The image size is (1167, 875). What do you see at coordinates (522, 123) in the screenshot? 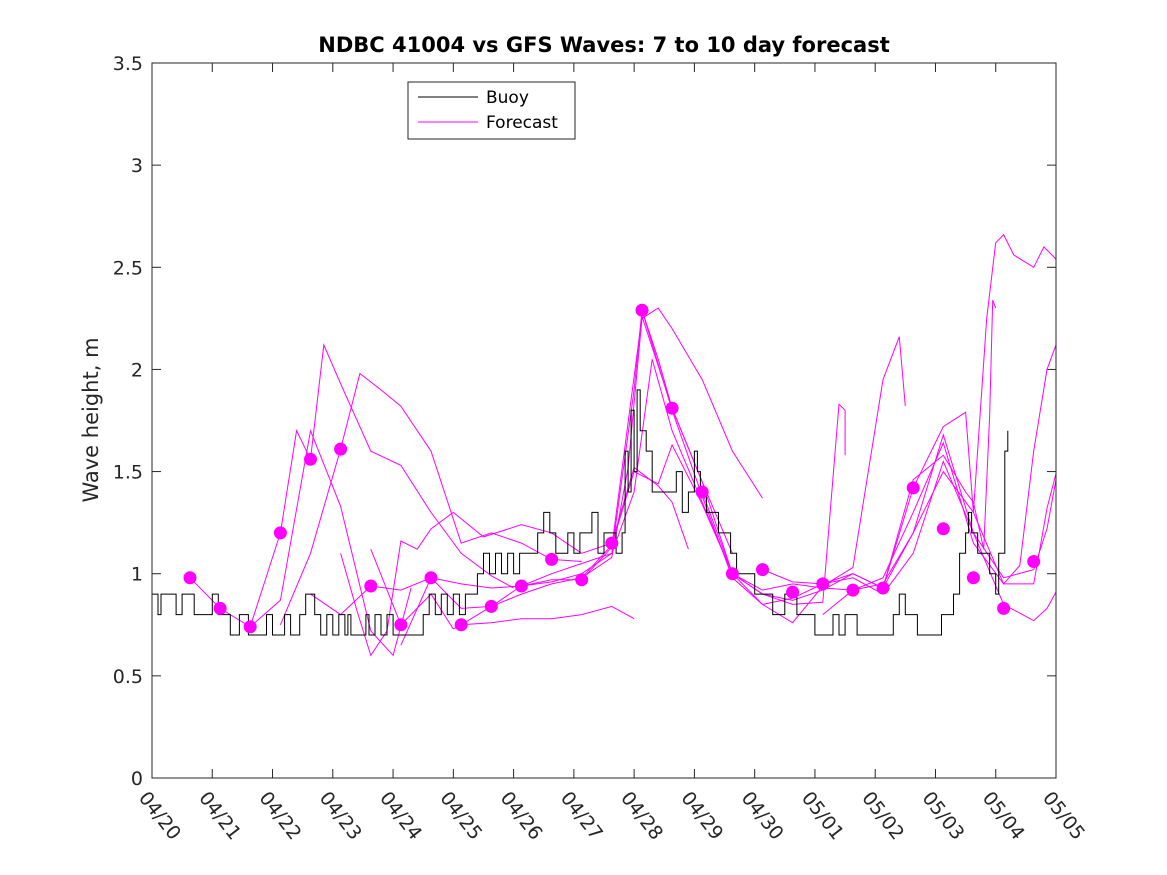
I see `legend-forecast-label: Forecast` at bounding box center [522, 123].